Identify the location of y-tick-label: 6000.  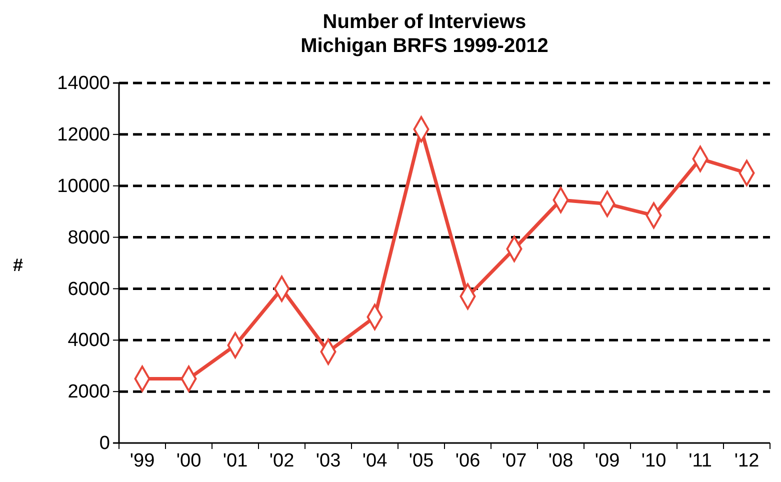
(89, 289).